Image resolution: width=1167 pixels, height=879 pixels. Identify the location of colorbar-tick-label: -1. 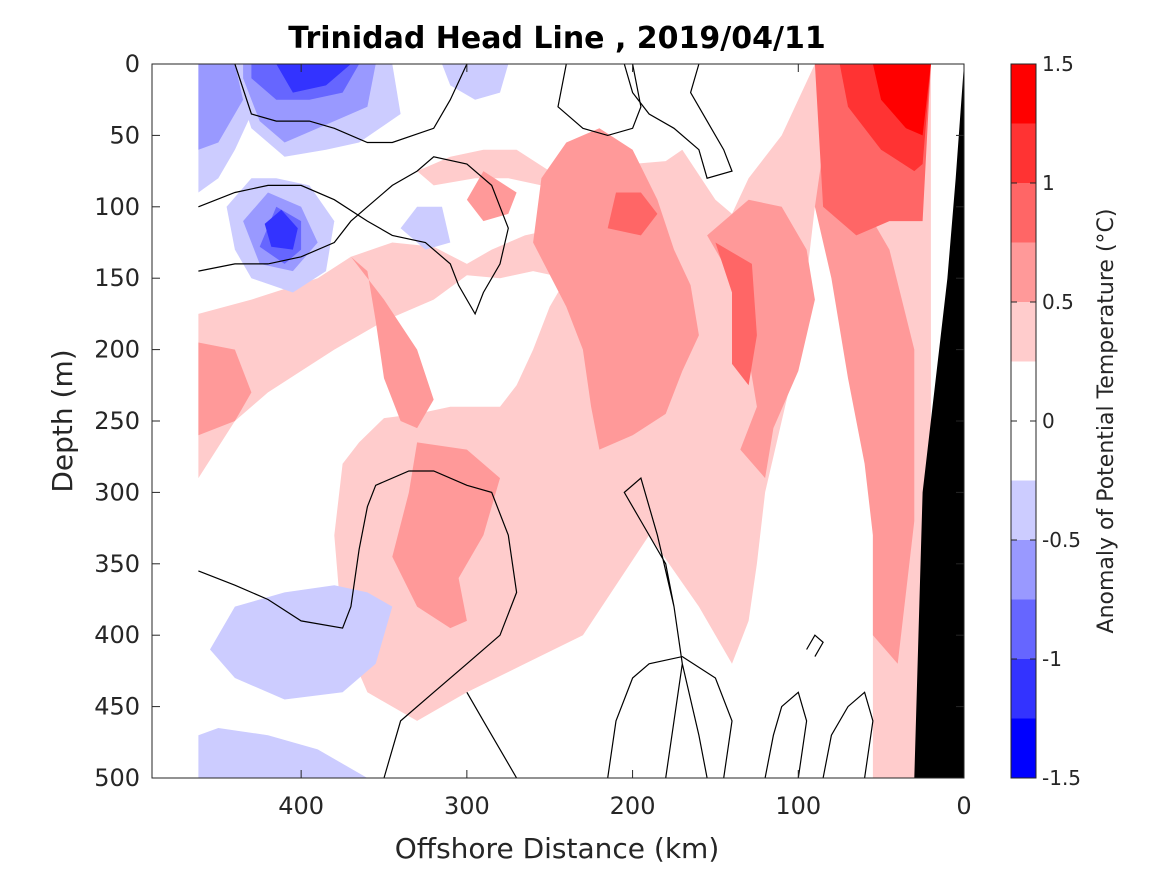
(1052, 659).